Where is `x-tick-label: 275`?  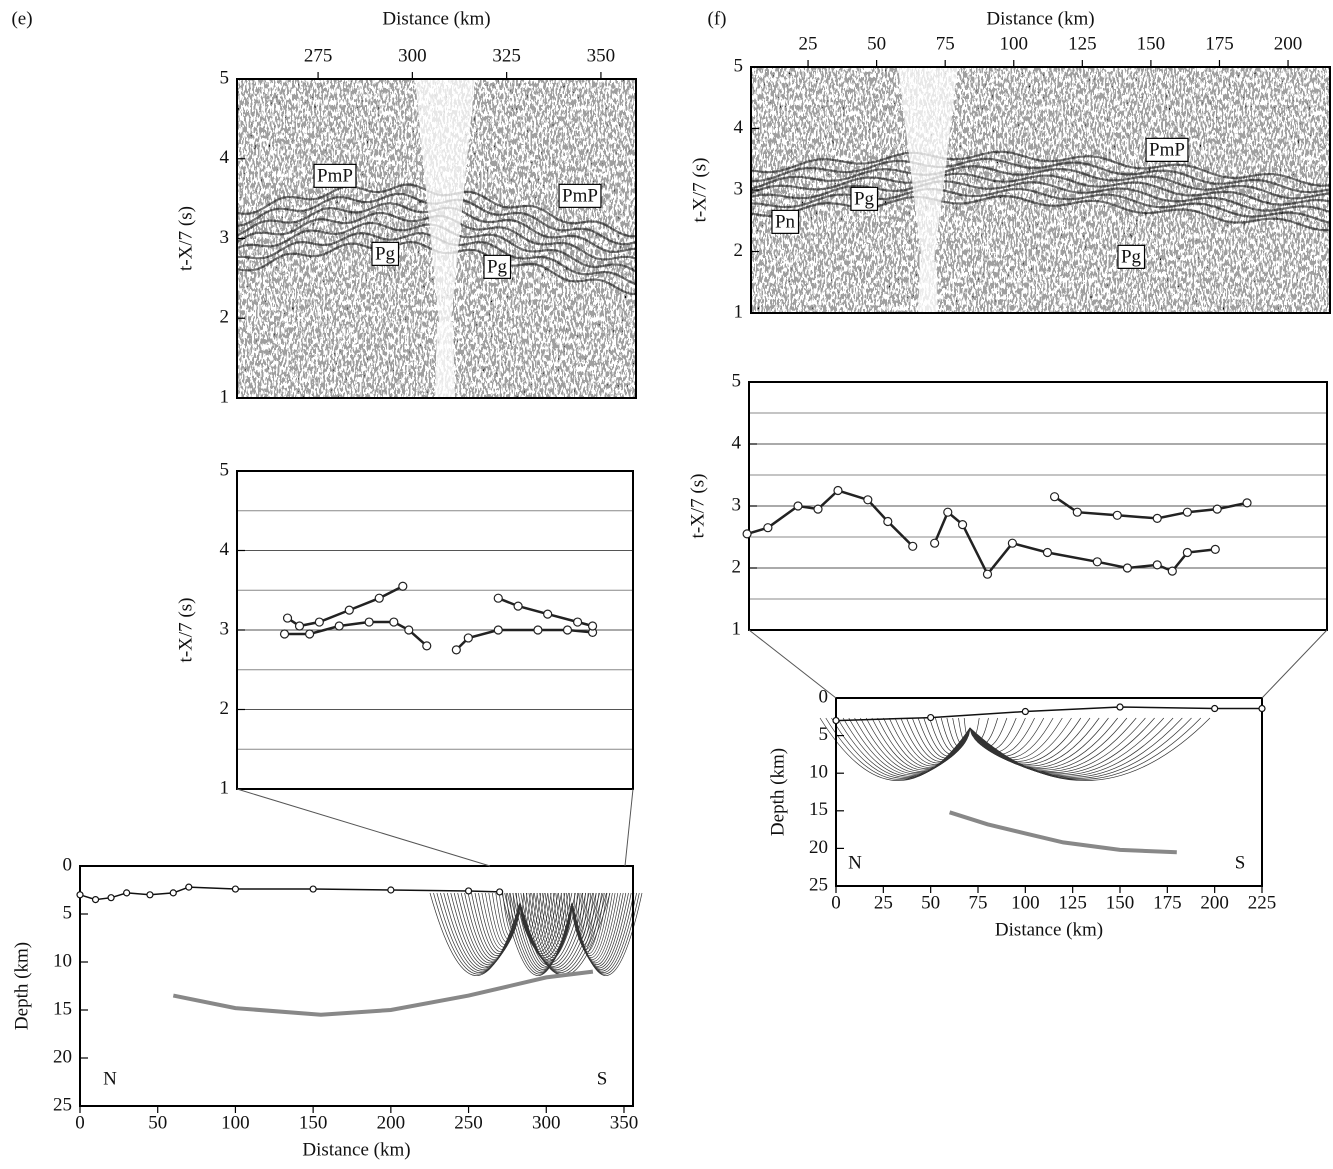 x-tick-label: 275 is located at coordinates (318, 55).